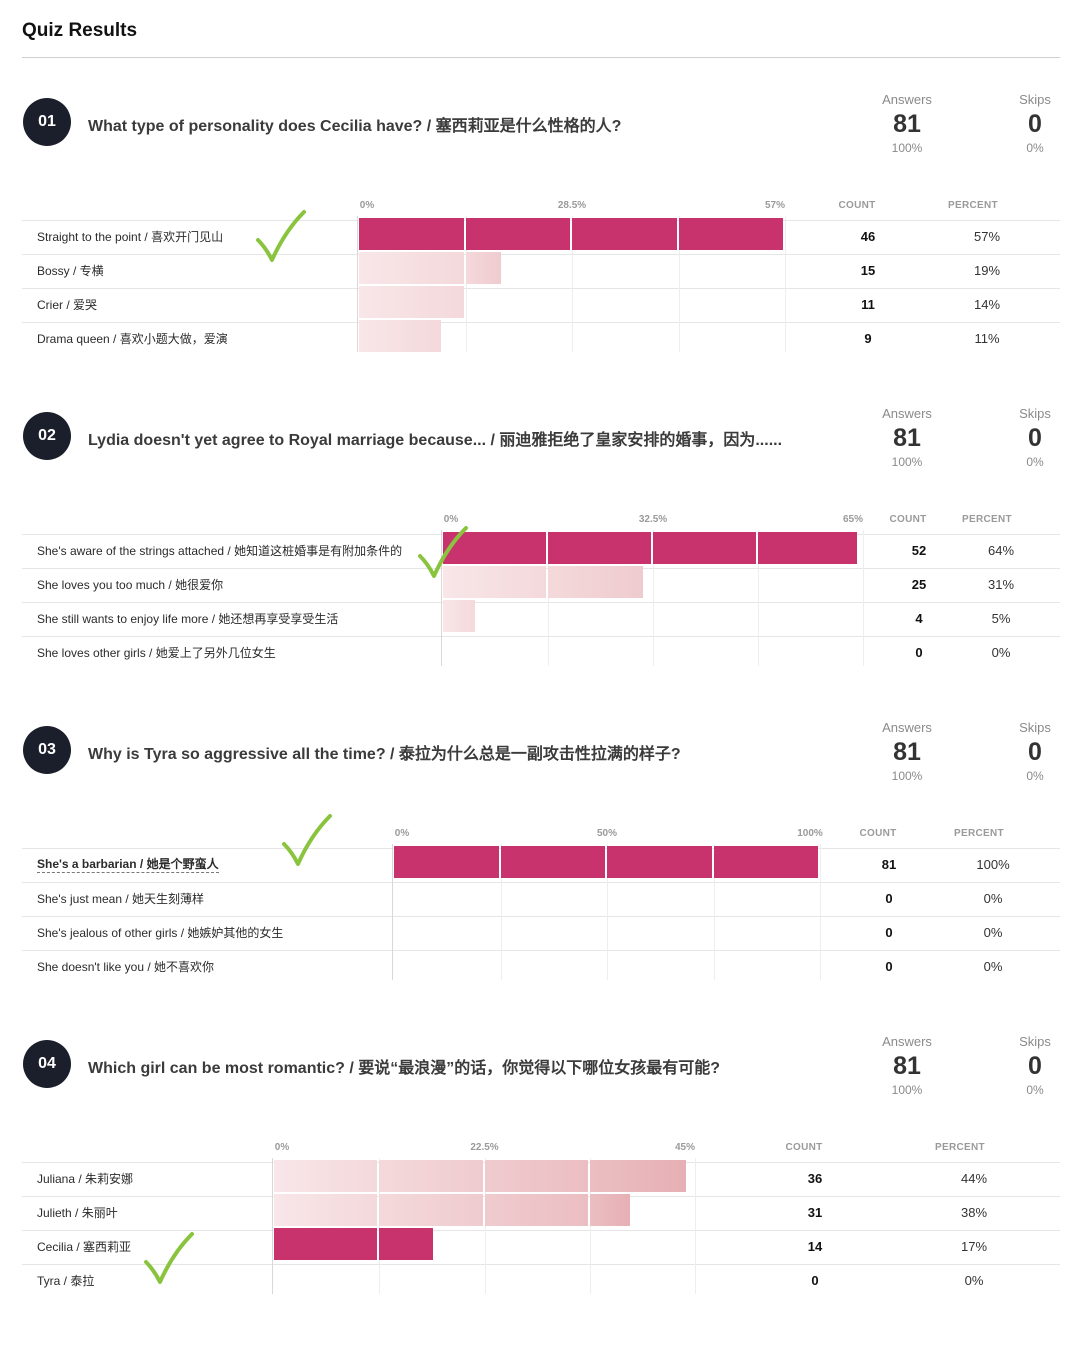 The image size is (1080, 1348). Describe the element at coordinates (993, 864) in the screenshot. I see `answer-percent: 100%` at that location.